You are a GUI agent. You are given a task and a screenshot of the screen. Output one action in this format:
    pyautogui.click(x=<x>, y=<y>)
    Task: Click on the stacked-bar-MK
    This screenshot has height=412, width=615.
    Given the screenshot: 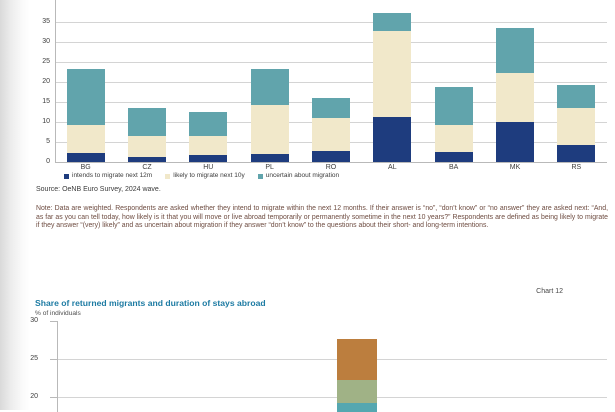 What is the action you would take?
    pyautogui.click(x=515, y=95)
    